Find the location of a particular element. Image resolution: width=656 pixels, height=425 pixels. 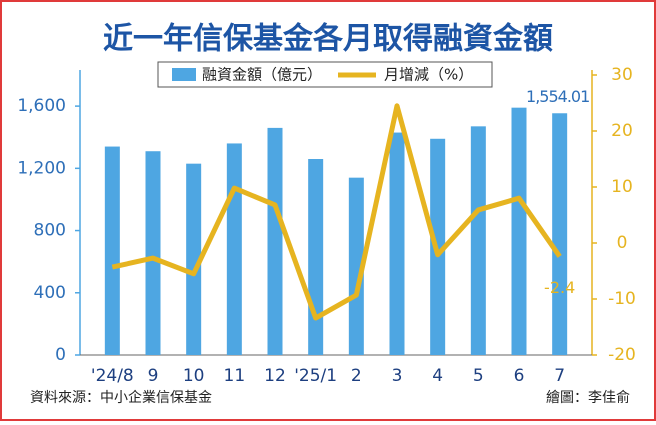

legend-box is located at coordinates (325, 74).